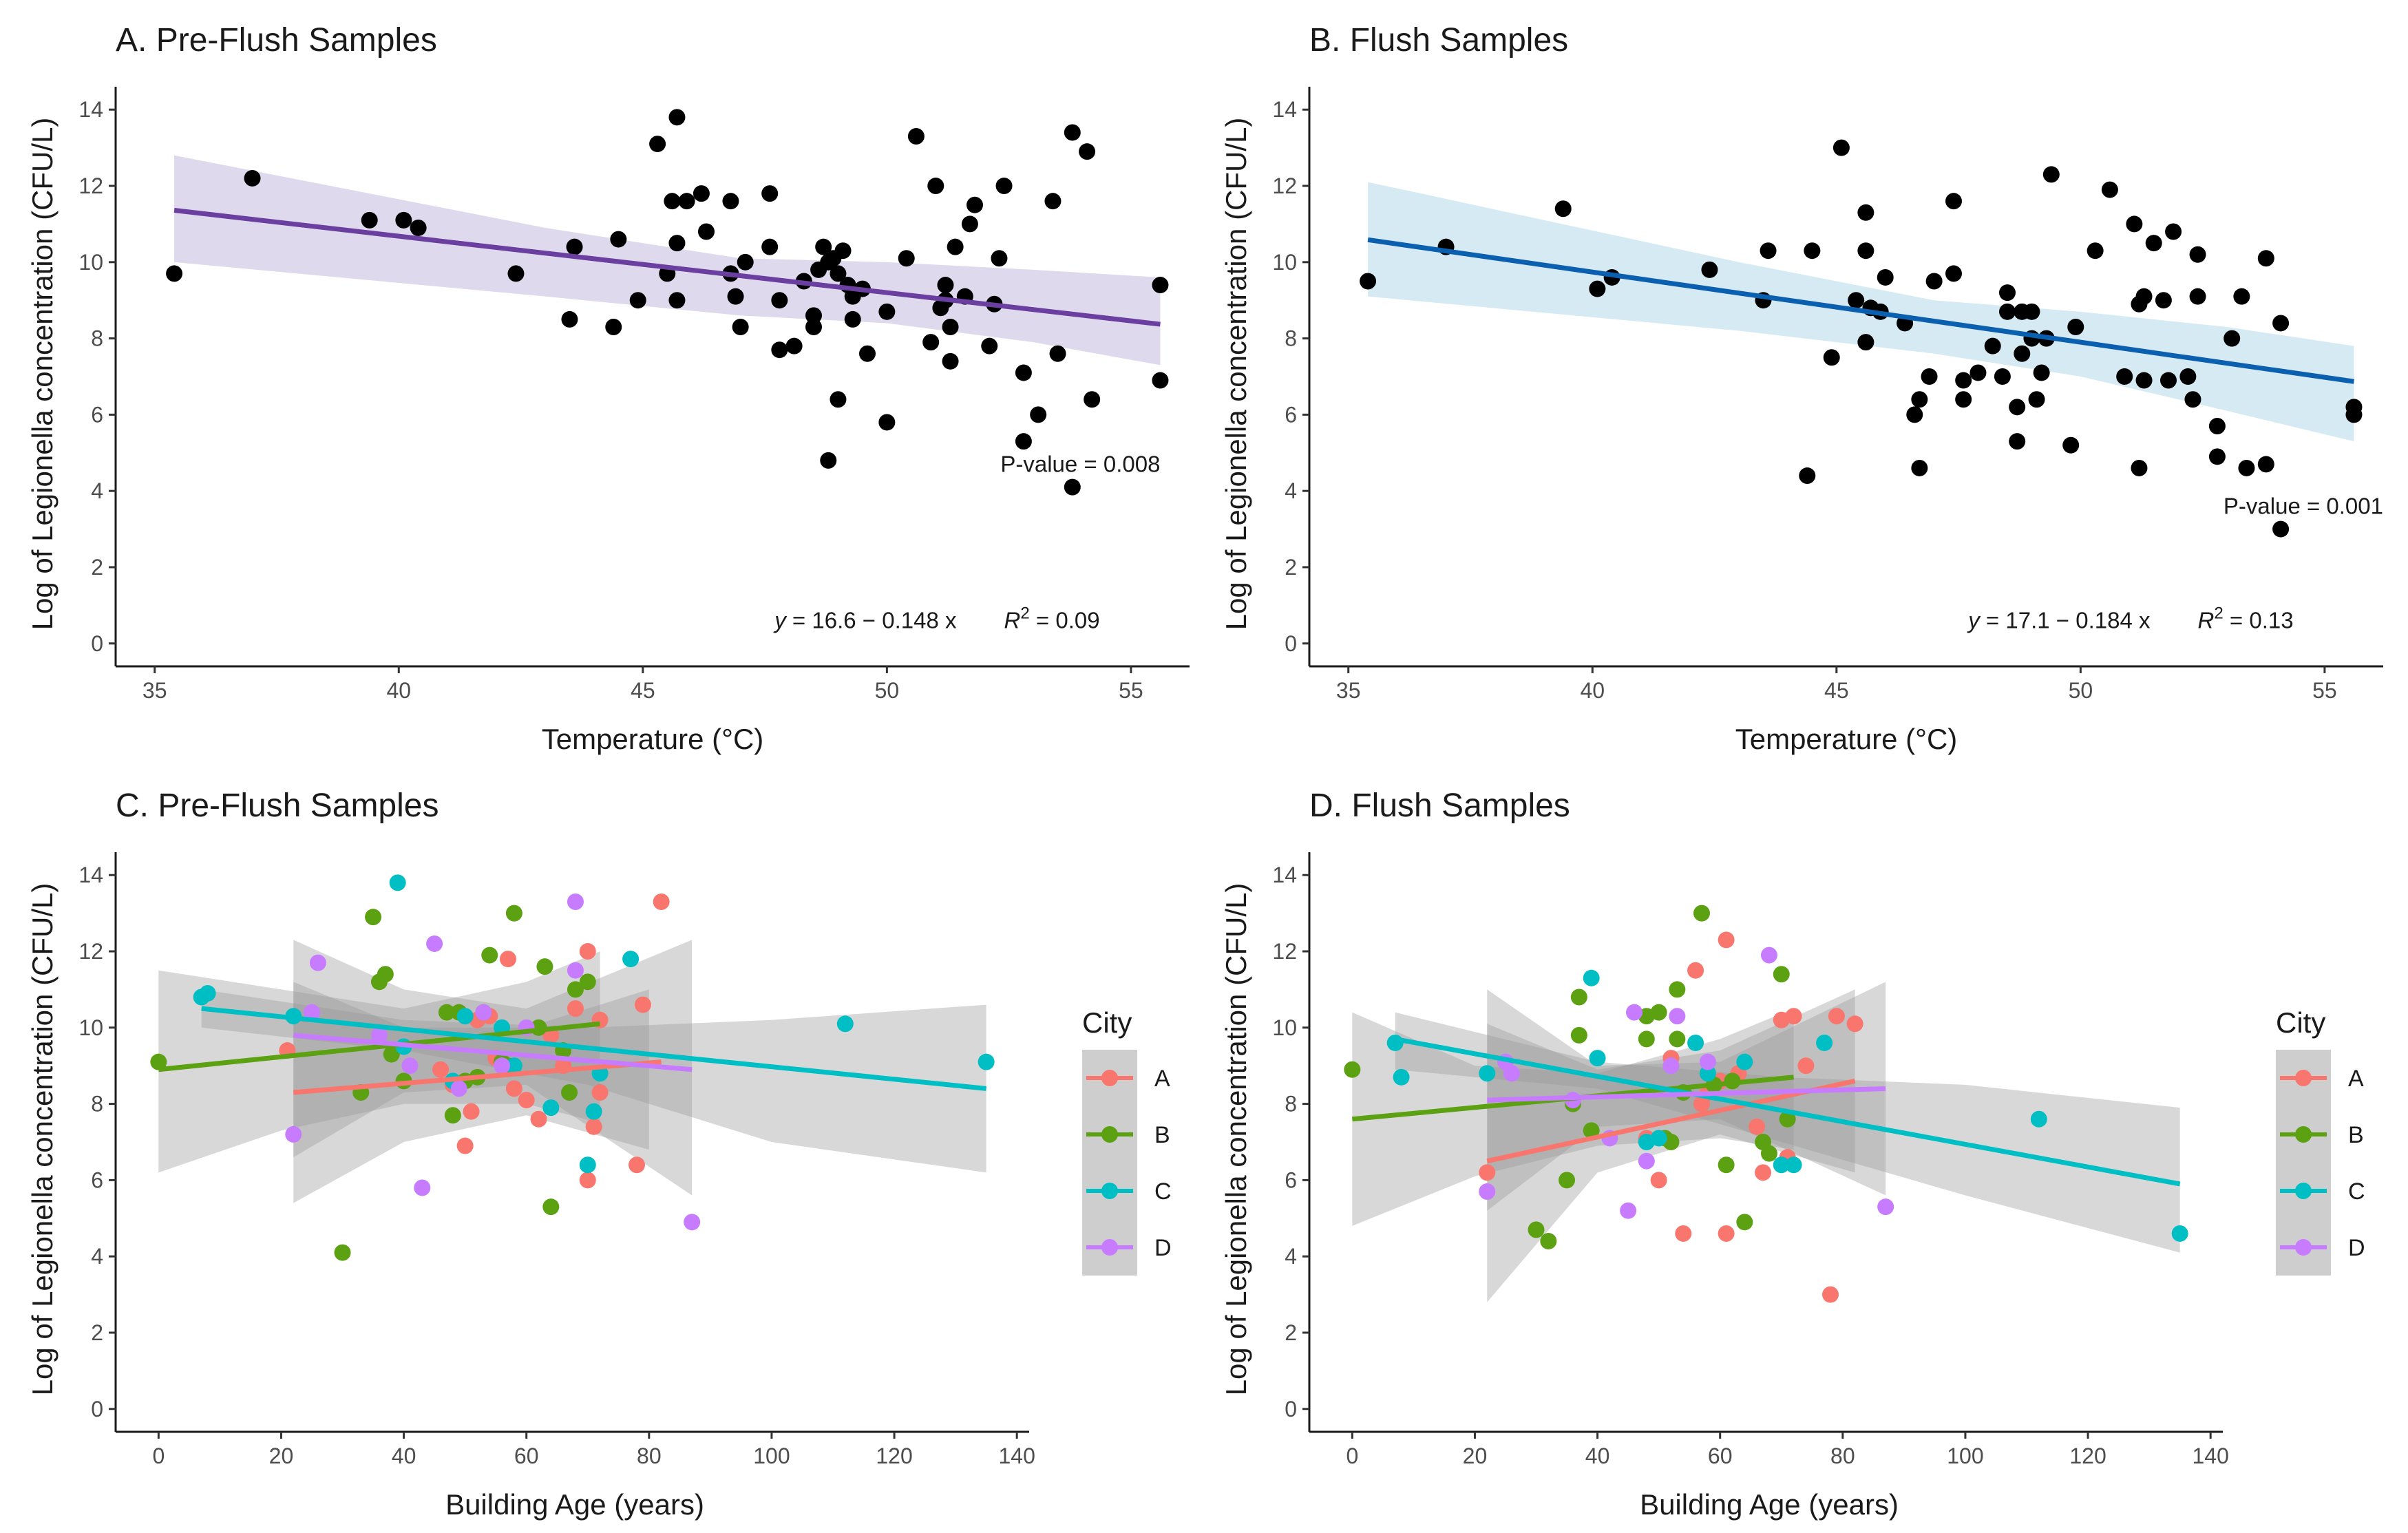 The image size is (2408, 1533). I want to click on y-tick-label: 10, so click(90, 262).